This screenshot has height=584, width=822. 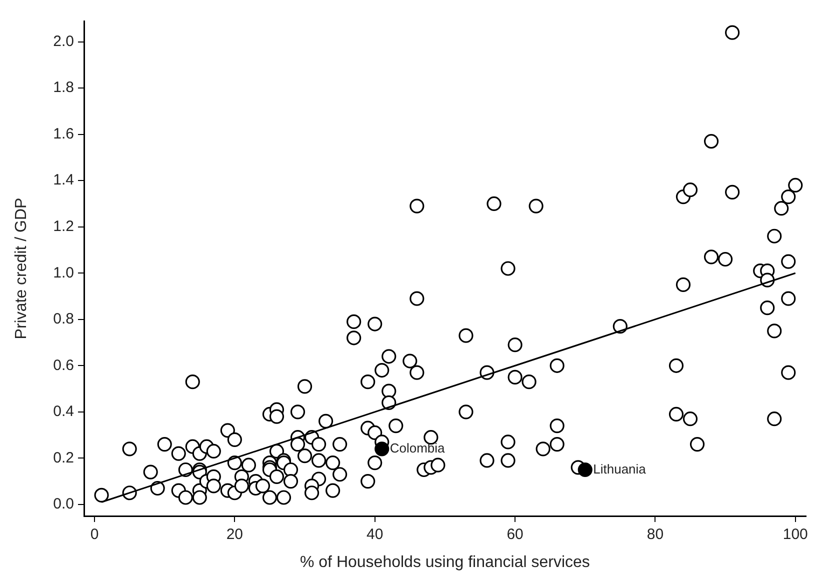 What do you see at coordinates (655, 535) in the screenshot?
I see `x-tick-label: 80` at bounding box center [655, 535].